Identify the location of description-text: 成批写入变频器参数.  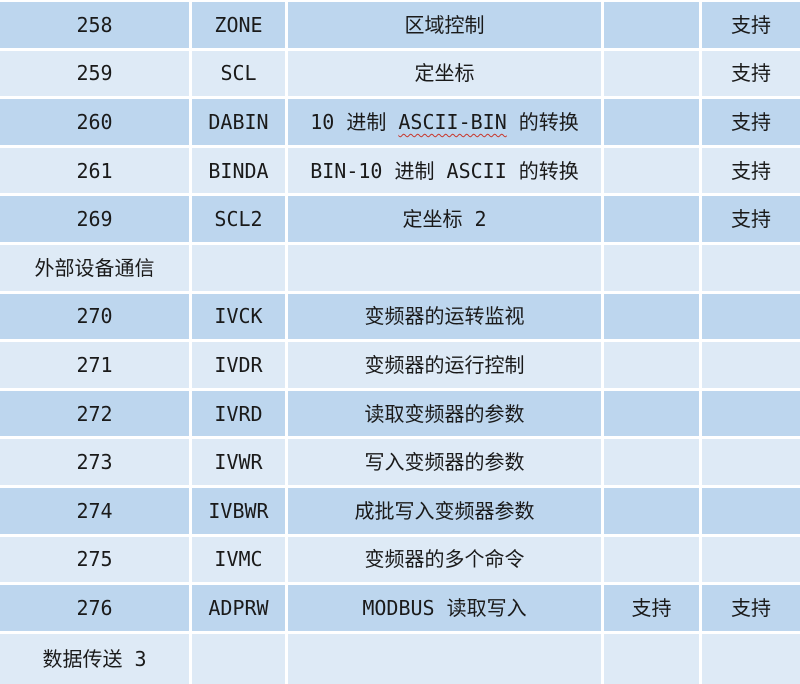
(444, 510).